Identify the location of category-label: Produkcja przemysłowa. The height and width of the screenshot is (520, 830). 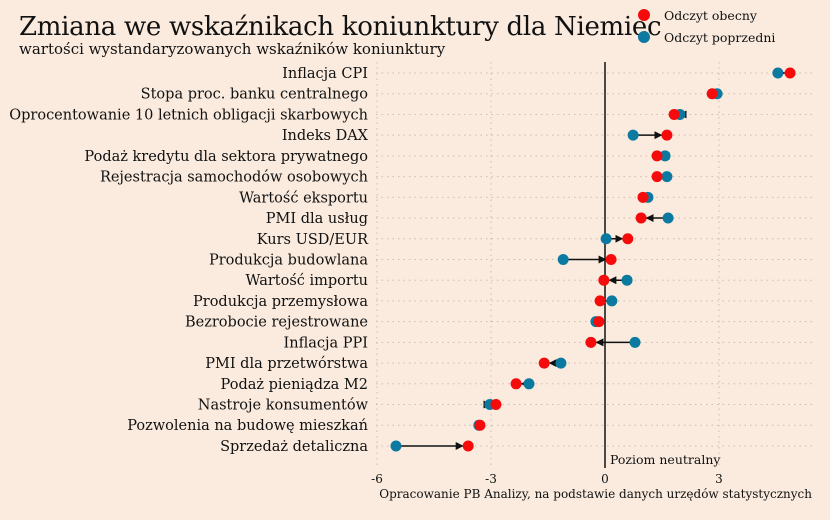
(280, 302).